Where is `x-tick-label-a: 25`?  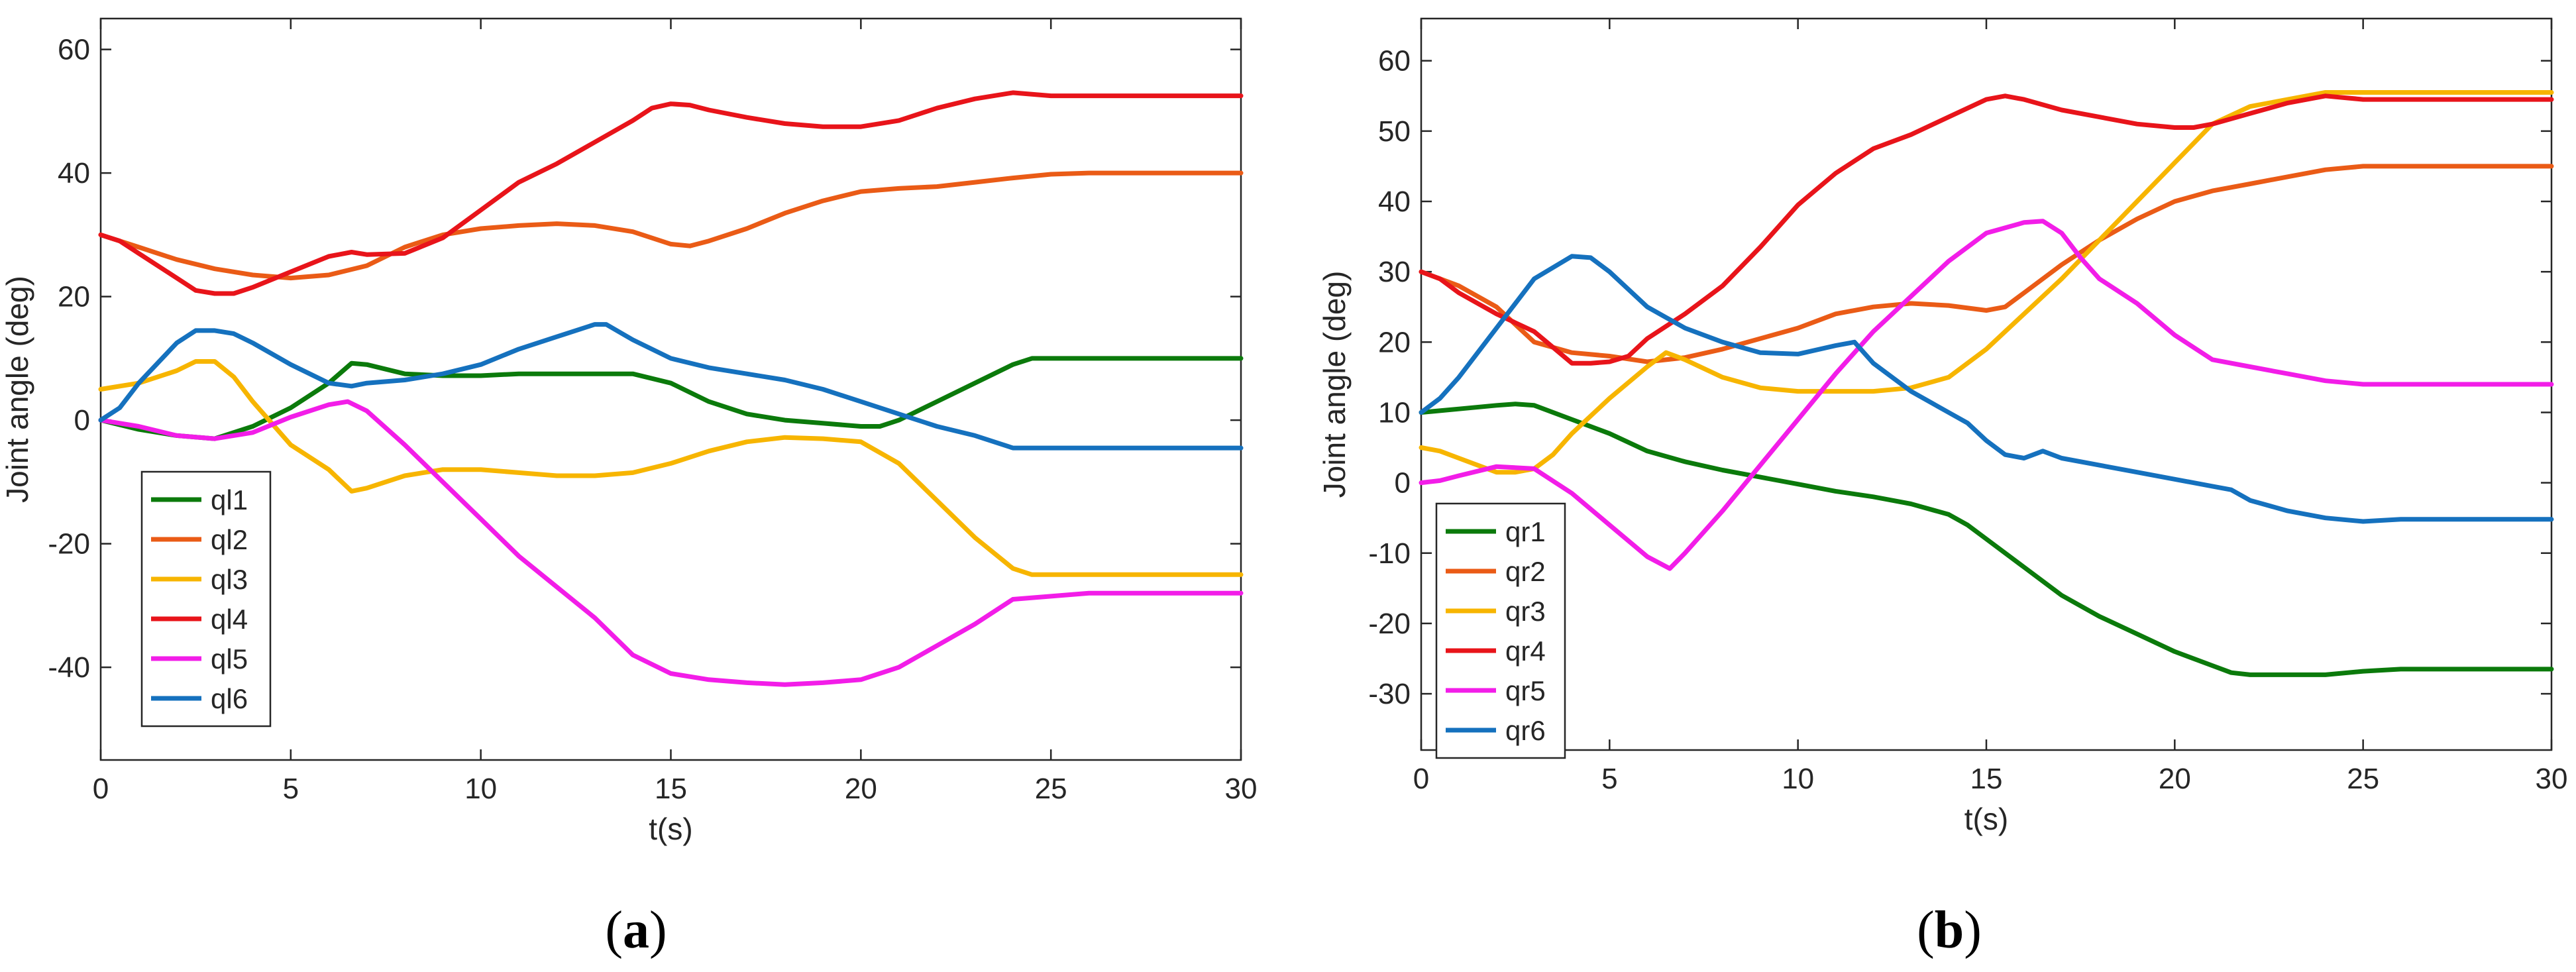 x-tick-label-a: 25 is located at coordinates (1051, 789).